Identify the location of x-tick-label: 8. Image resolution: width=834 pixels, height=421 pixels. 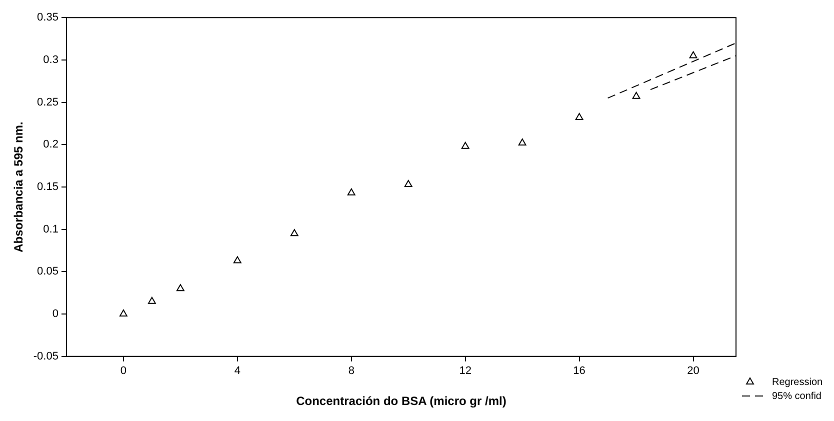
(351, 371).